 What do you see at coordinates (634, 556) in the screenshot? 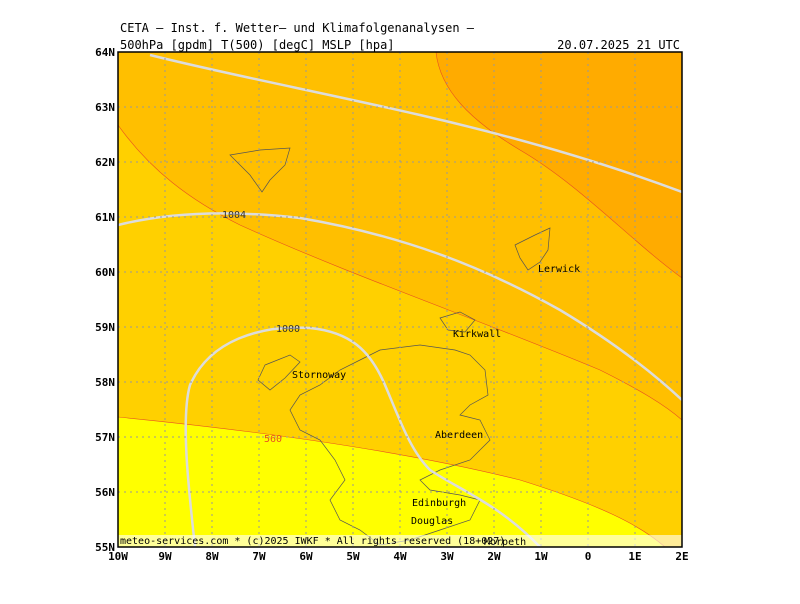
I see `longitude-label: 1E` at bounding box center [634, 556].